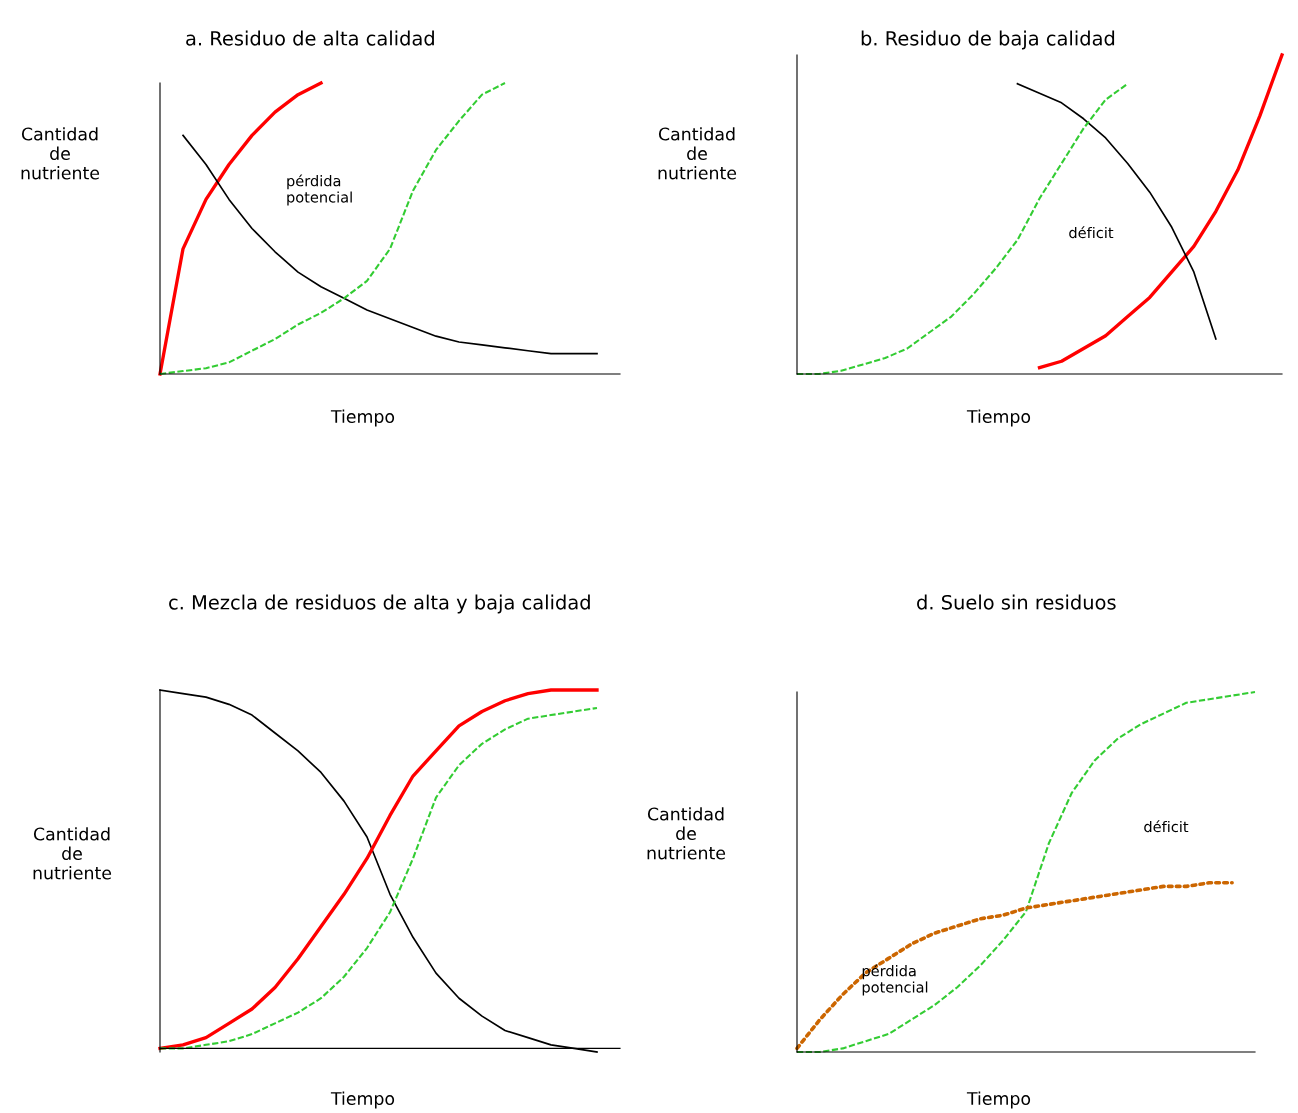  Describe the element at coordinates (379, 604) in the screenshot. I see `chart-title: c. Mezcla de residuos de alta y baja calidad` at that location.